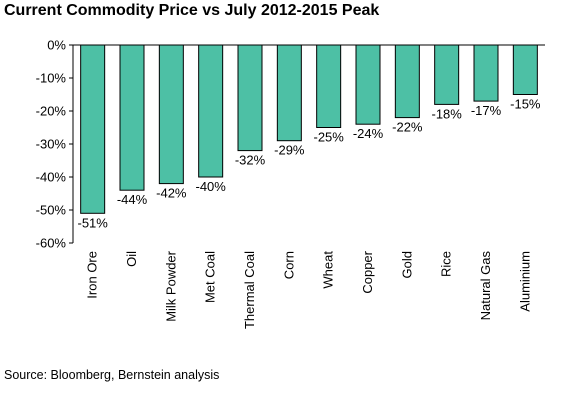 Image resolution: width=565 pixels, height=400 pixels. Describe the element at coordinates (407, 127) in the screenshot. I see `data-label: -22%` at that location.